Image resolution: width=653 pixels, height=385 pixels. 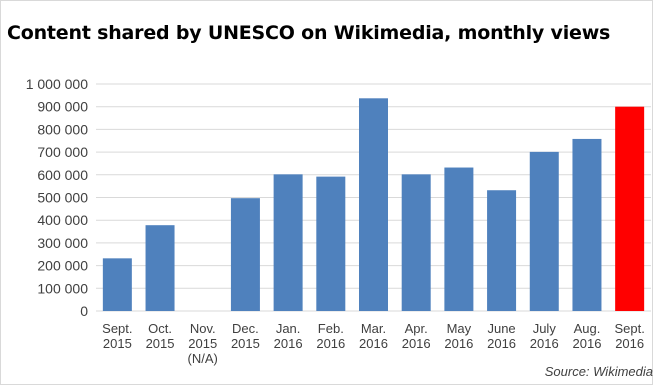 I want to click on y-tick-label: 600 000, so click(x=62, y=175).